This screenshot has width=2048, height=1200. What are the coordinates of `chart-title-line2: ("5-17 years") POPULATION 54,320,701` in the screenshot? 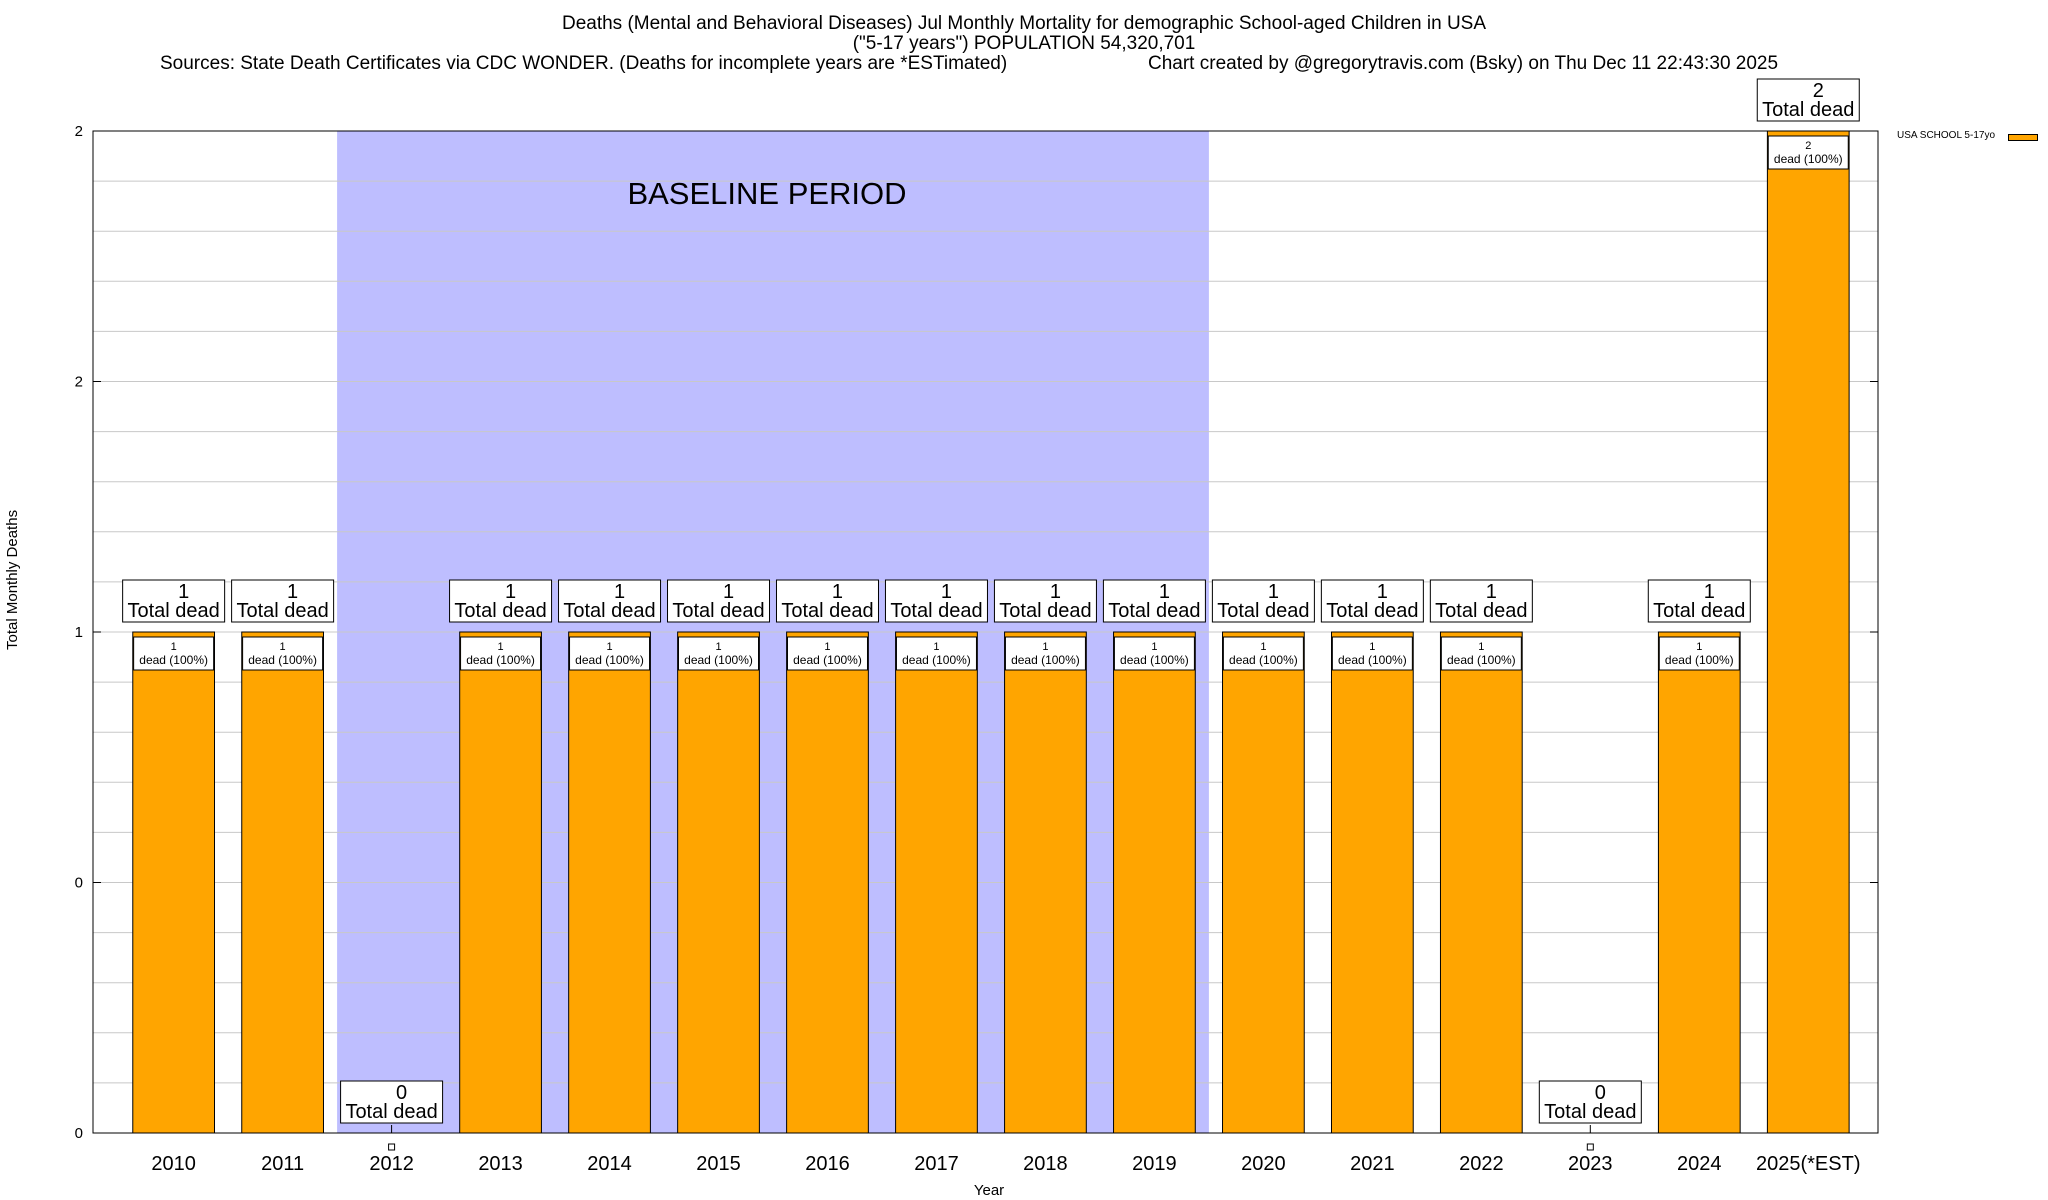 It's located at (1024, 43).